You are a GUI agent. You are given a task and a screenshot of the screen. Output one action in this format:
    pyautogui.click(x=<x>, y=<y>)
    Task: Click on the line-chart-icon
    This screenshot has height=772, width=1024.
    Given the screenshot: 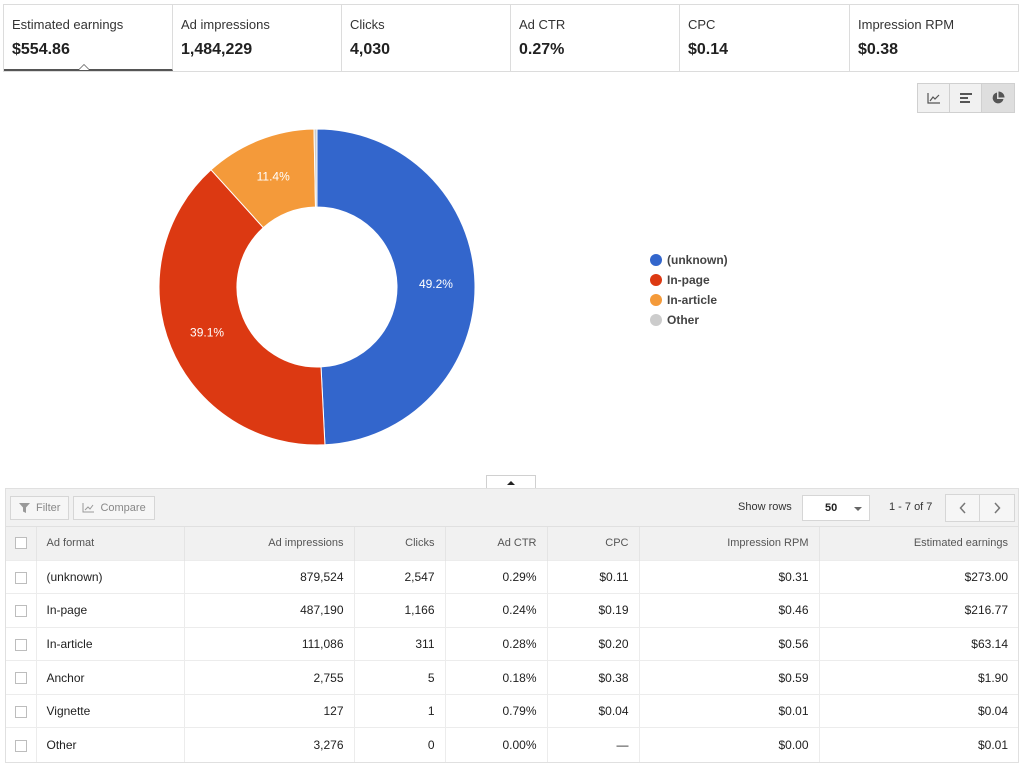 What is the action you would take?
    pyautogui.click(x=933, y=98)
    